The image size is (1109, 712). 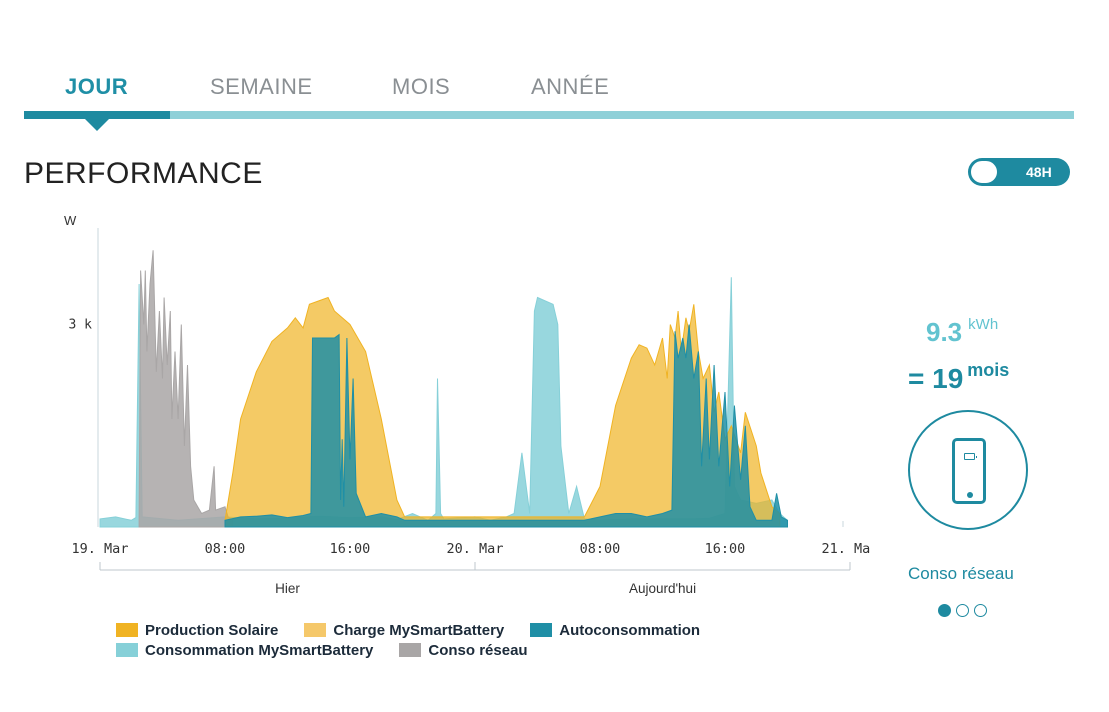 What do you see at coordinates (1019, 172) in the screenshot?
I see `period-48h-toggle: 48H` at bounding box center [1019, 172].